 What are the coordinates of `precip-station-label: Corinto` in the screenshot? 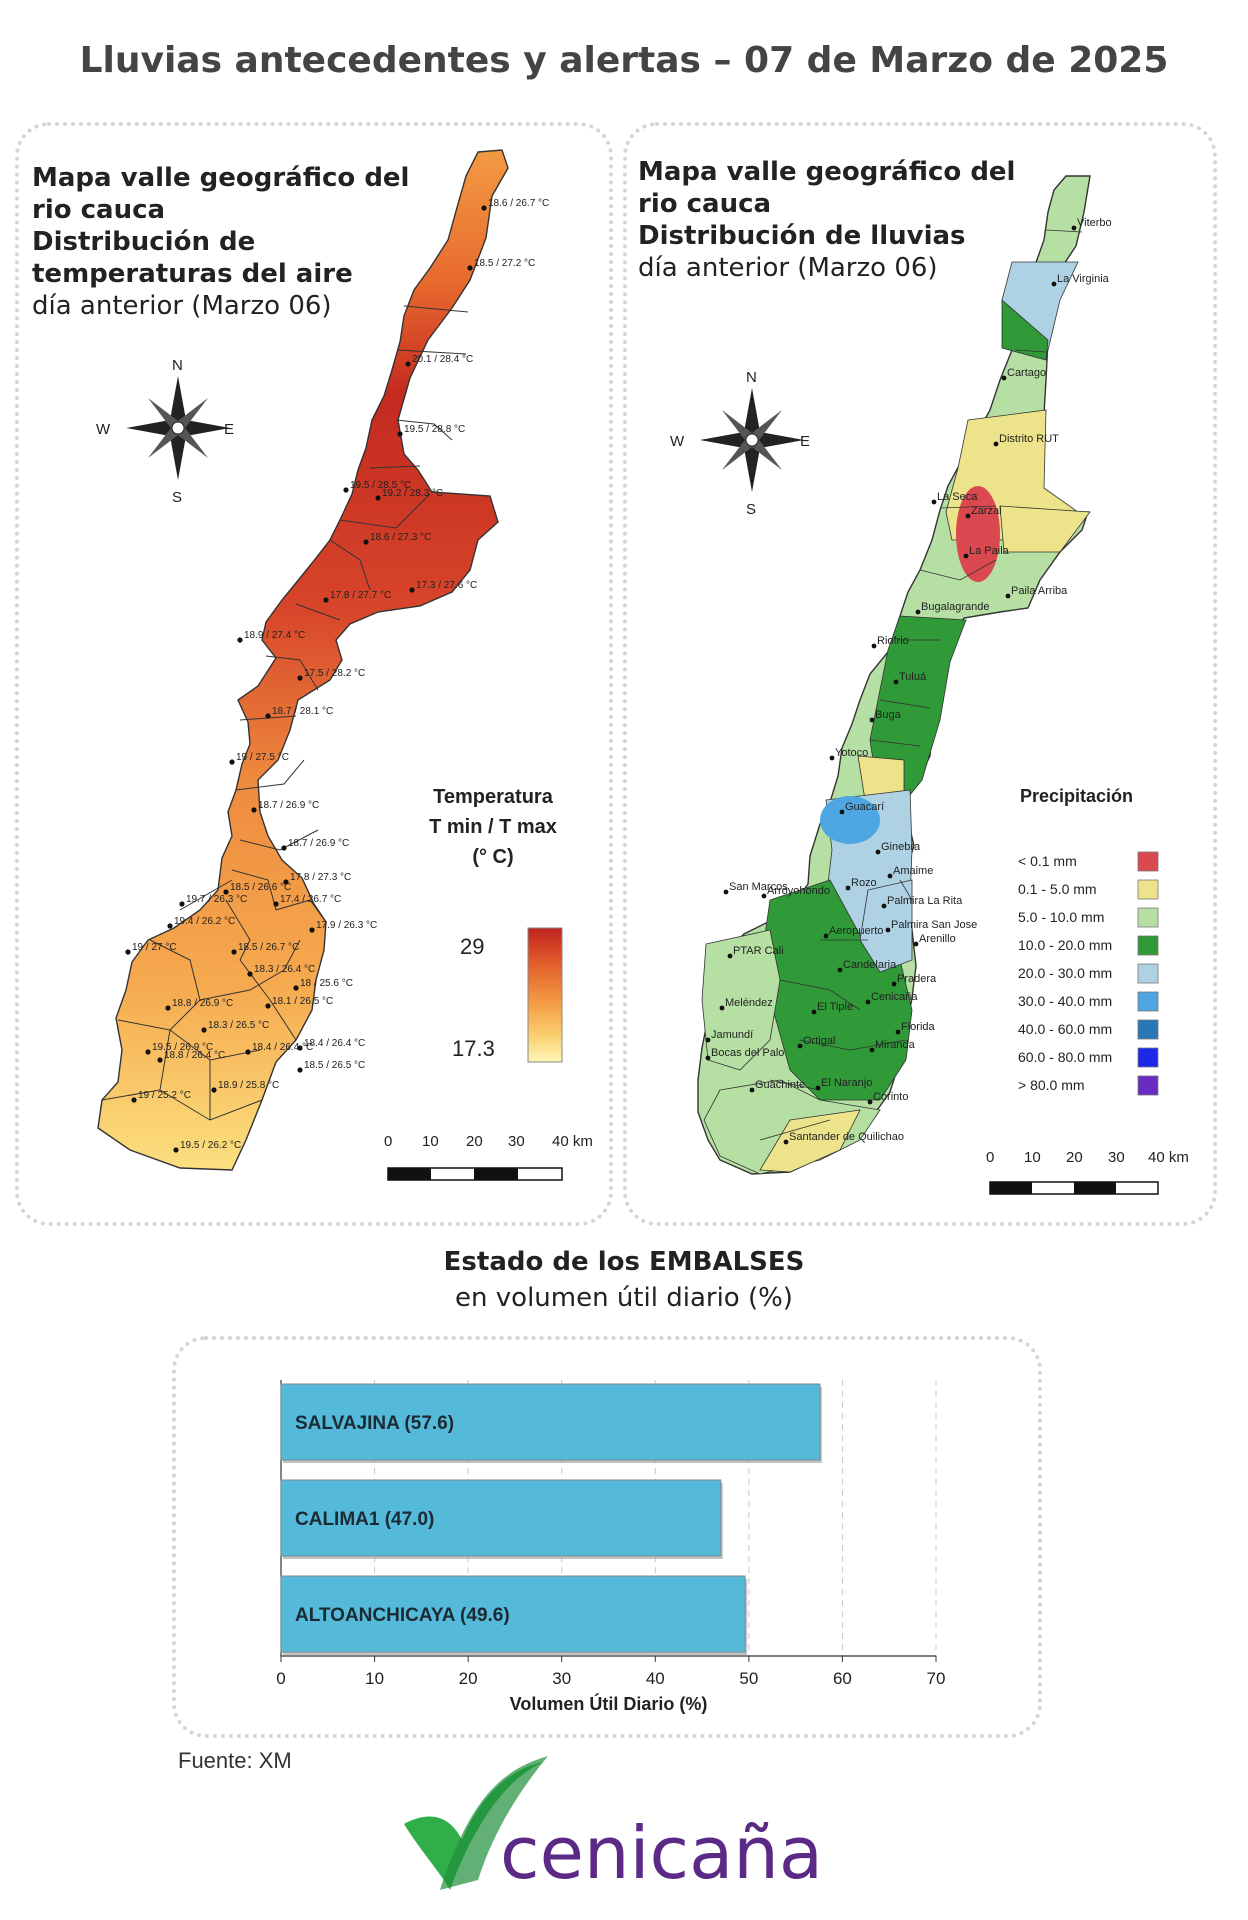 It's located at (890, 1097).